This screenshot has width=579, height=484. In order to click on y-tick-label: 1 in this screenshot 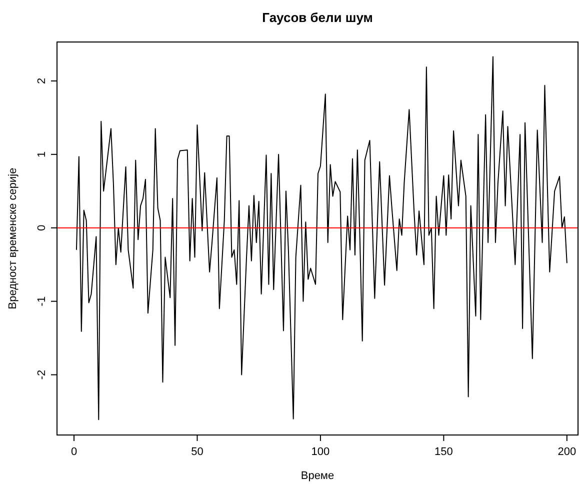, I will do `click(42, 154)`.